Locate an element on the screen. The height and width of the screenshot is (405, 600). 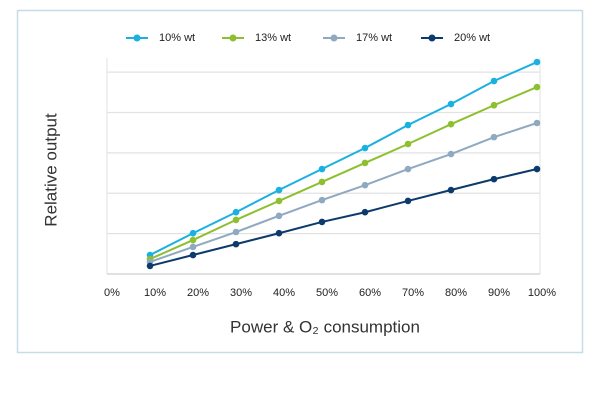
x-tick-label: 30% is located at coordinates (241, 293).